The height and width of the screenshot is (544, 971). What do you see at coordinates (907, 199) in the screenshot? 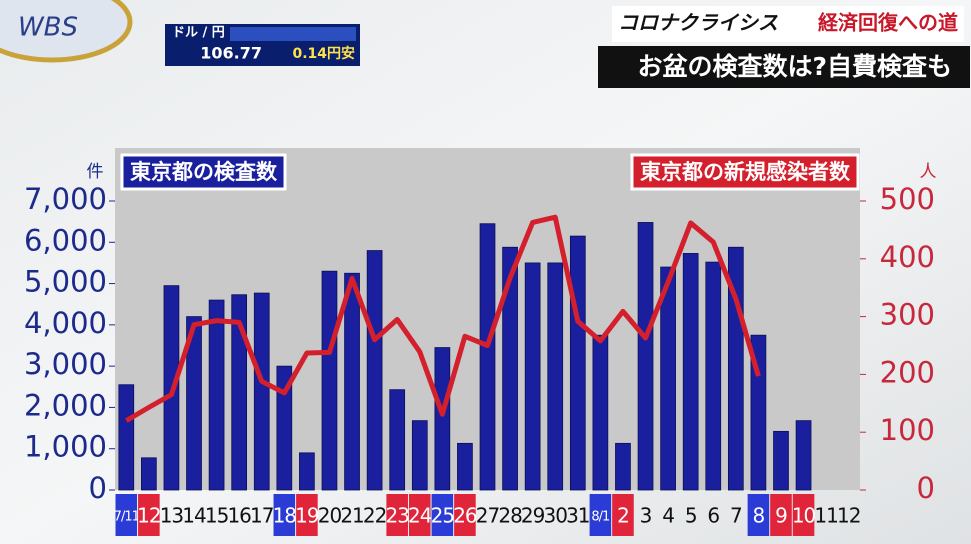
I see `y2-tick-label: 500` at bounding box center [907, 199].